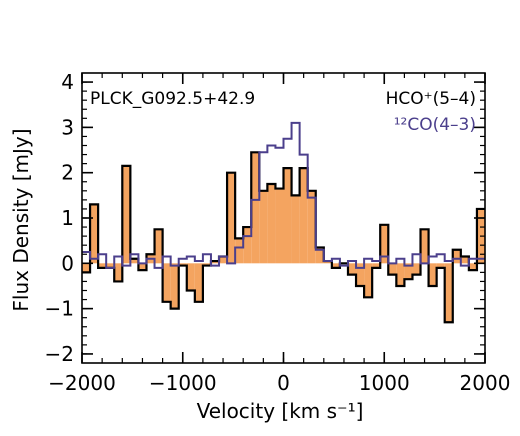  Describe the element at coordinates (67, 82) in the screenshot. I see `y-tick-label: 4` at that location.